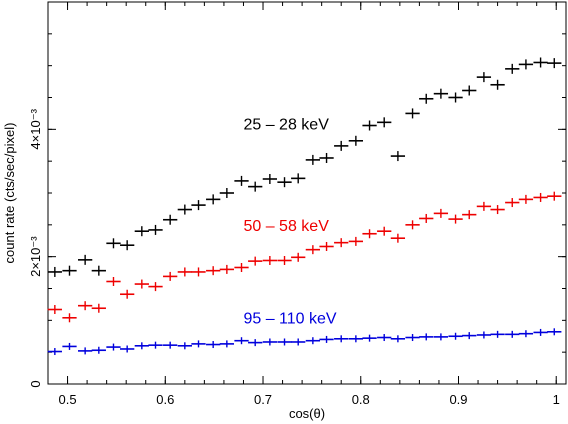  I want to click on x-axis-title: cos(θ), so click(307, 413).